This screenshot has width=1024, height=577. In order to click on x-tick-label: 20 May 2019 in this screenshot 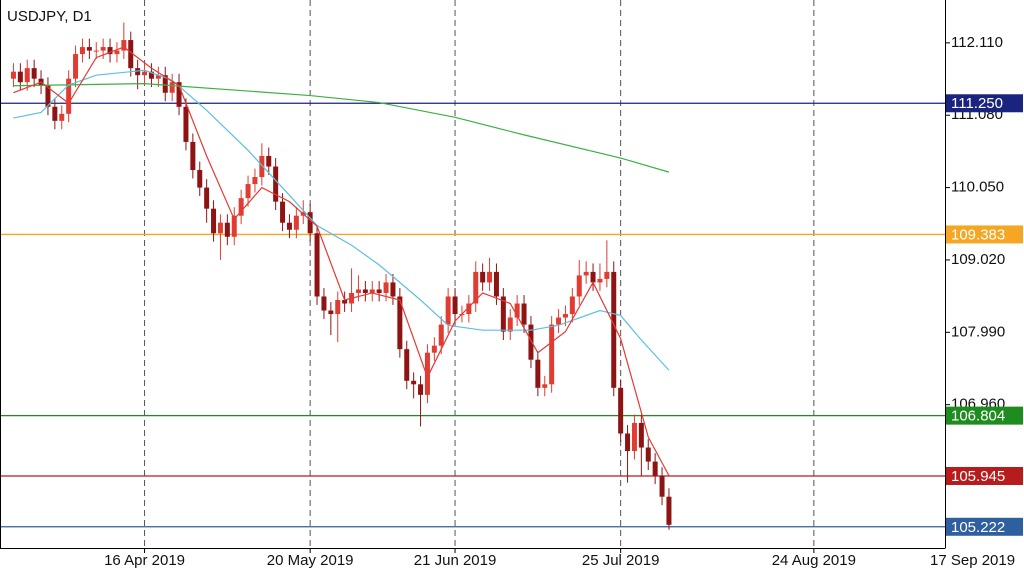, I will do `click(310, 560)`.